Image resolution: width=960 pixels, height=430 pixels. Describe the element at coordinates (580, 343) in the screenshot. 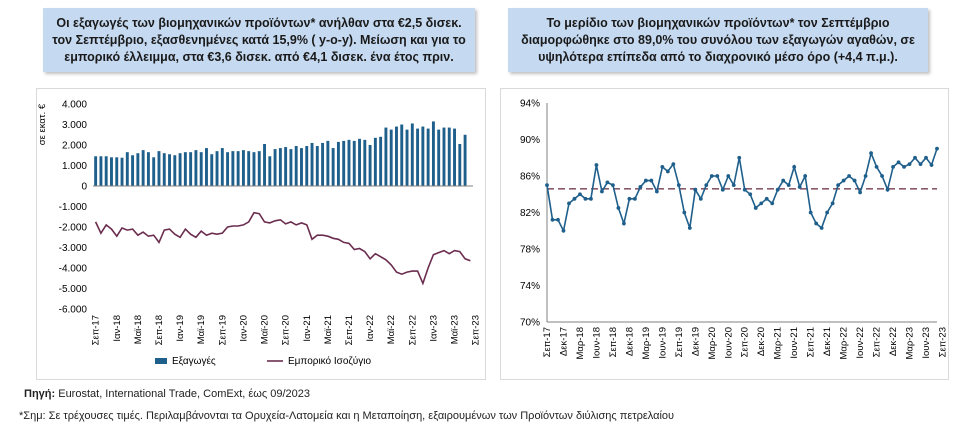

I see `x-tick-label: Μαρ-18` at that location.